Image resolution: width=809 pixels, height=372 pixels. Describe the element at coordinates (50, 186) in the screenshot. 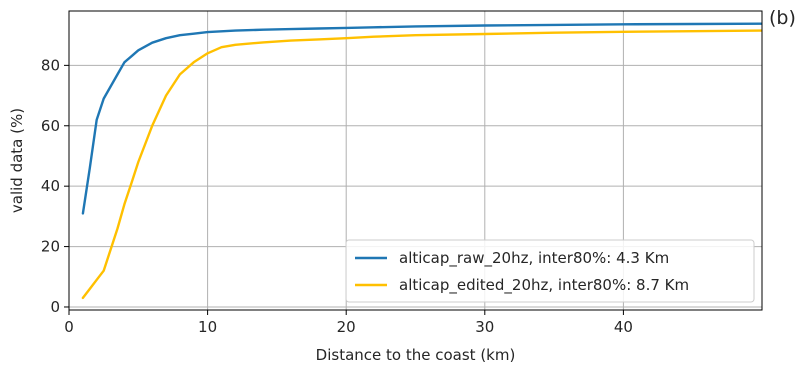

I see `y-tick-label: 40` at that location.